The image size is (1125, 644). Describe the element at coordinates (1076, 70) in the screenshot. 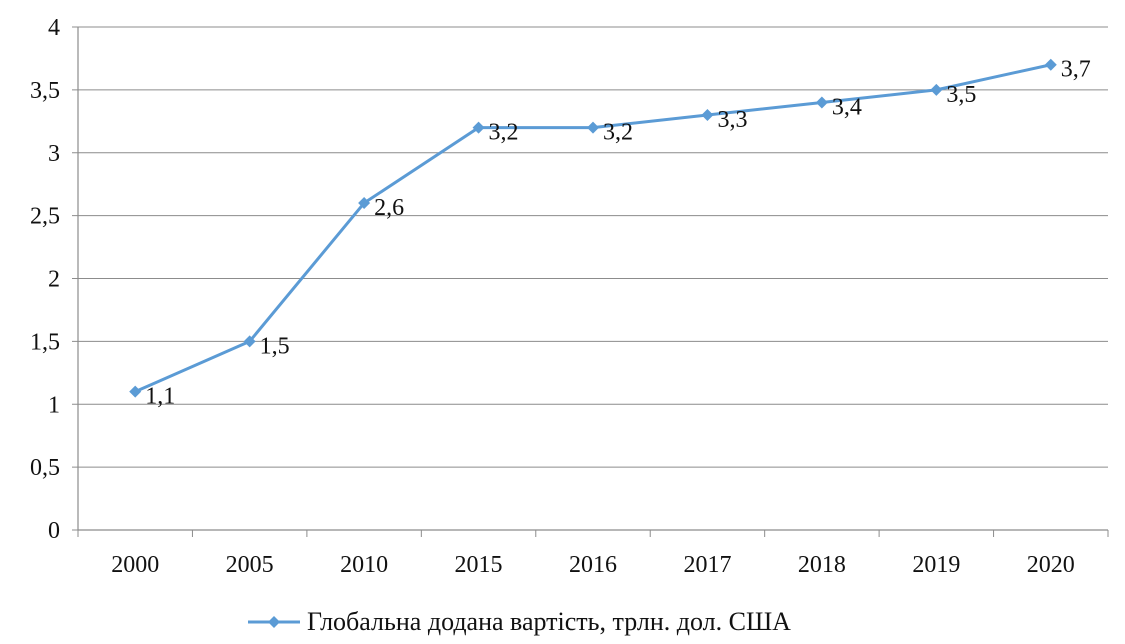

I see `data-label: 3,7` at that location.